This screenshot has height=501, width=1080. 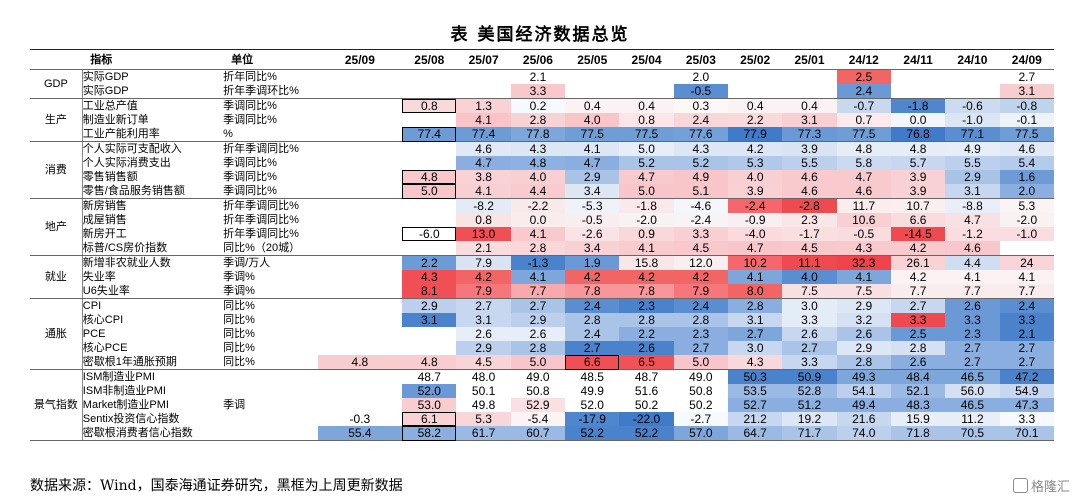 What do you see at coordinates (153, 61) in the screenshot?
I see `header-indicator: 指标` at bounding box center [153, 61].